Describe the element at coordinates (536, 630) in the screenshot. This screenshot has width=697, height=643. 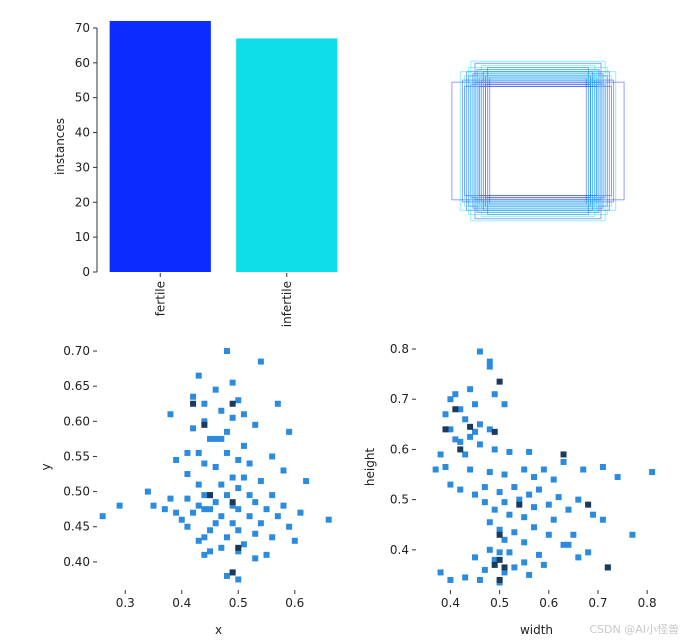
I see `x-axis-label: width` at that location.